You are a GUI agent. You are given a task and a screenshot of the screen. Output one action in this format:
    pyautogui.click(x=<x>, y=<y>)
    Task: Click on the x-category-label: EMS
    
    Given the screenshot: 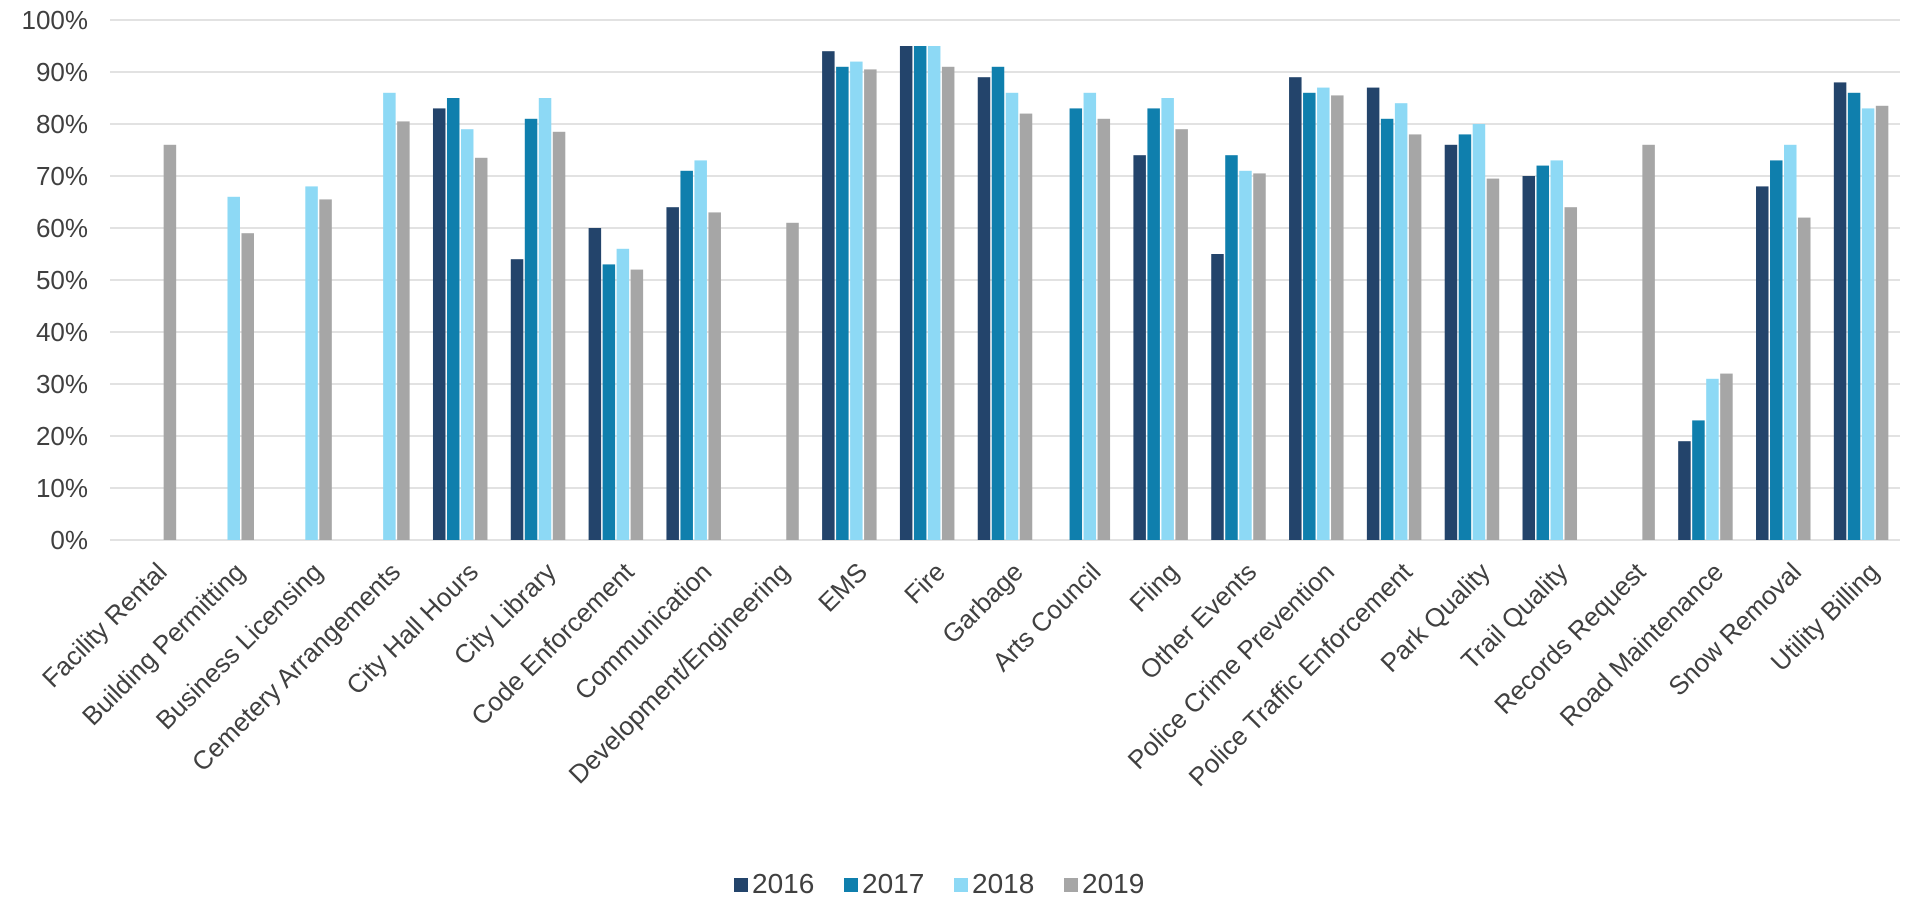 What is the action you would take?
    pyautogui.click(x=842, y=587)
    